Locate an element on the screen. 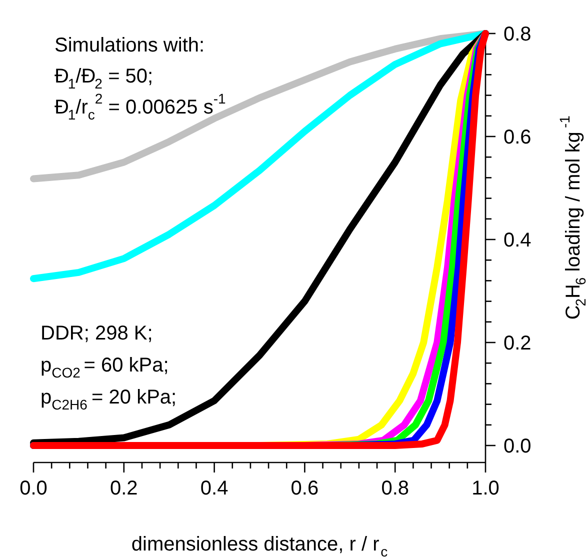 The width and height of the screenshot is (588, 558). y-axis-title: C2H6 loading / mol kg-1 is located at coordinates (572, 217).